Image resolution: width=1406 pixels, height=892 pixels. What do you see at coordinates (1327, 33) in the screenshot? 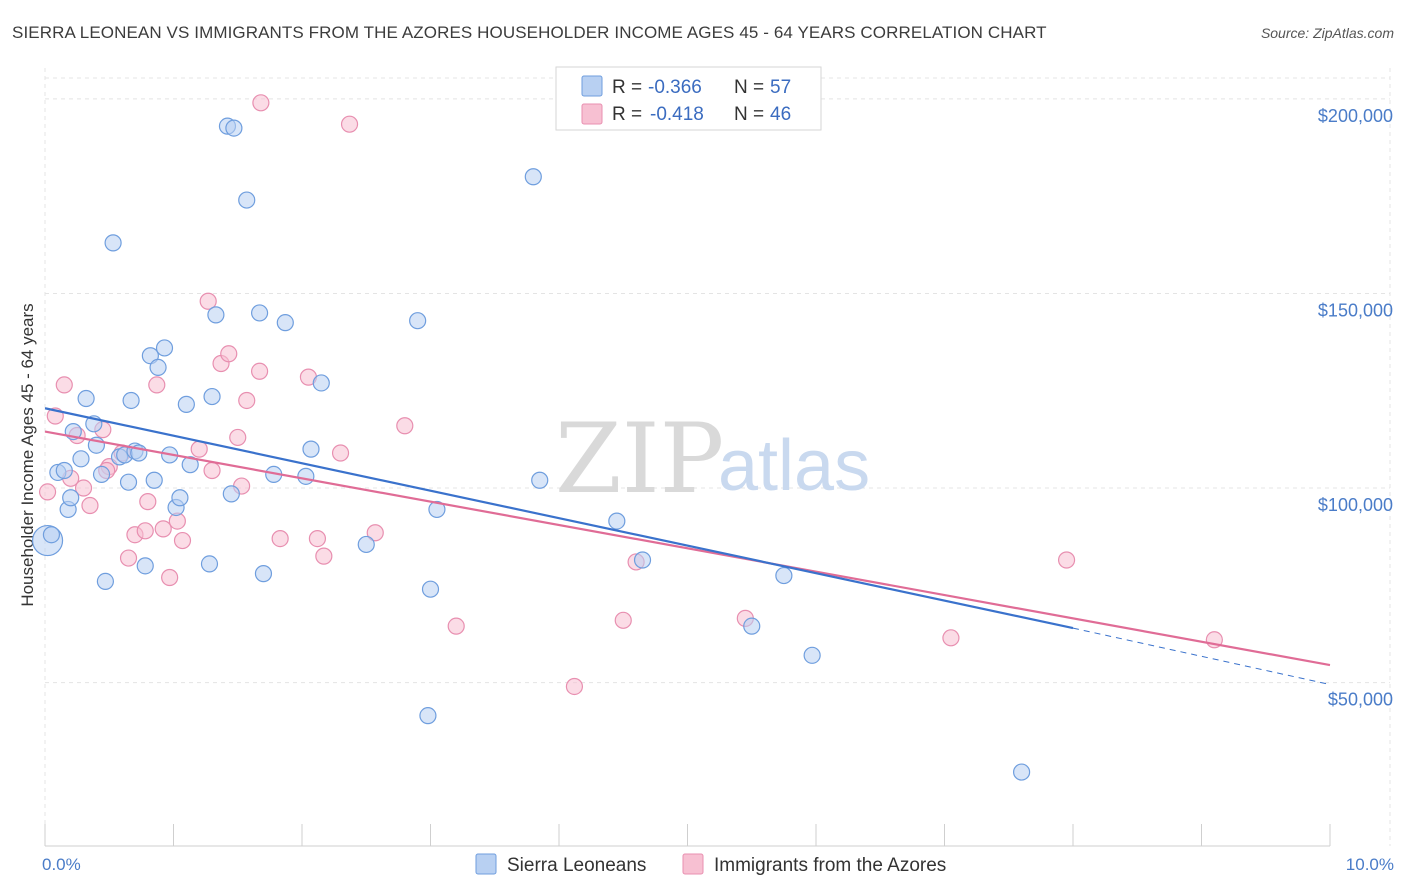
I see `chart-source: Source: ZipAtlas.com` at bounding box center [1327, 33].